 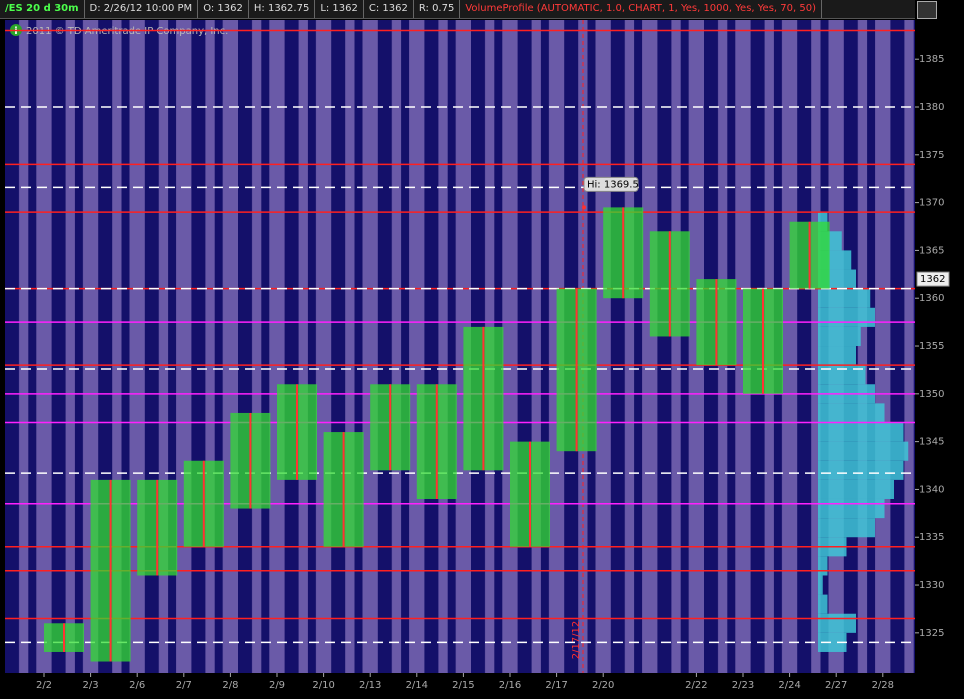 I want to click on x-tick-label: 2/7, so click(x=184, y=685).